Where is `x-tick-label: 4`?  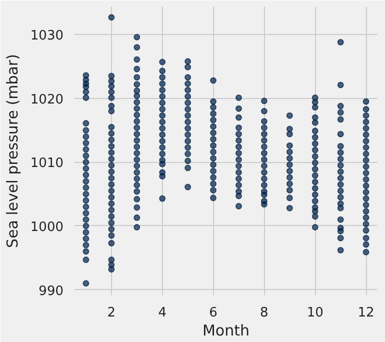 x-tick-label: 4 is located at coordinates (162, 313).